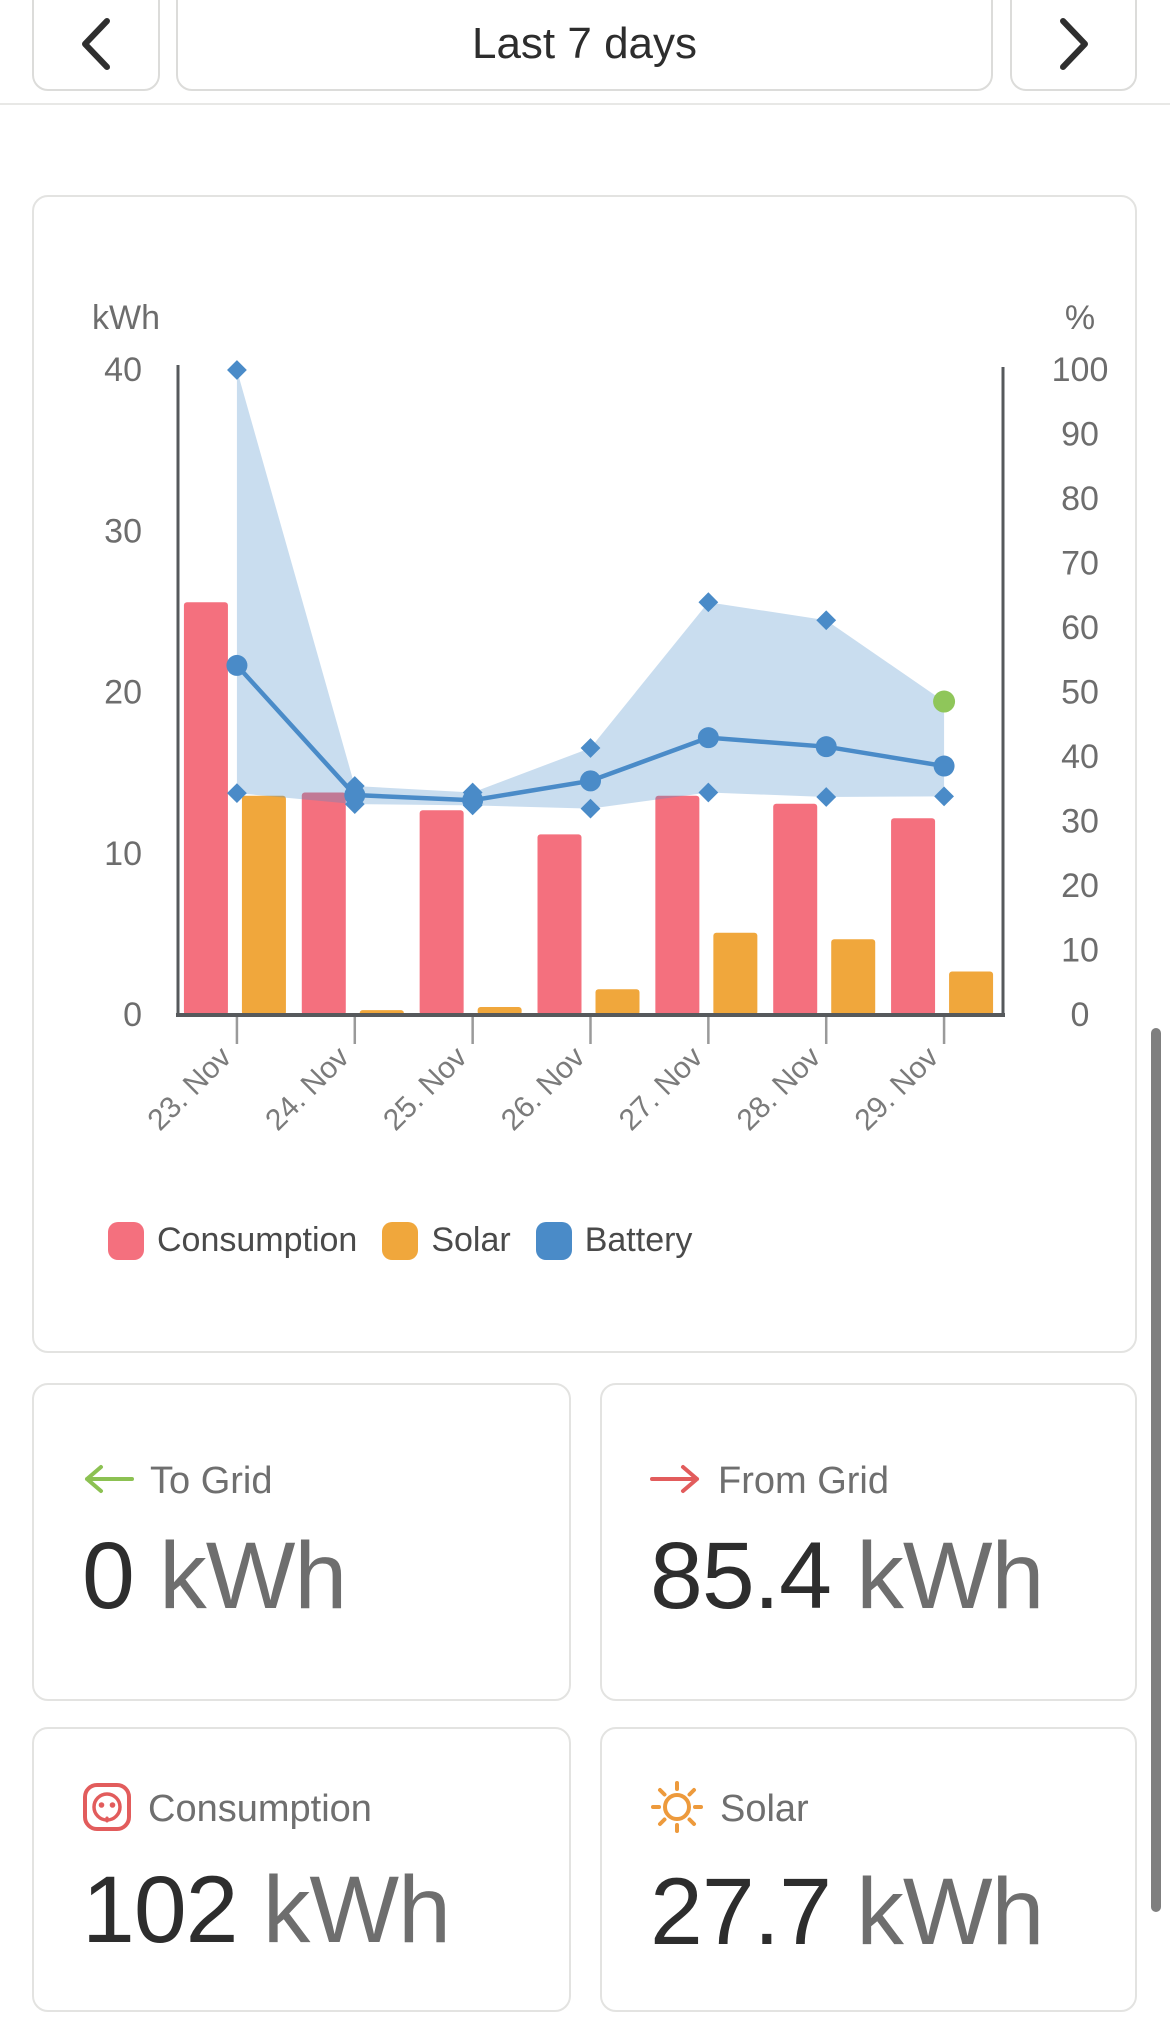  Describe the element at coordinates (779, 1089) in the screenshot. I see `x-axis-label: 28. Nov` at that location.